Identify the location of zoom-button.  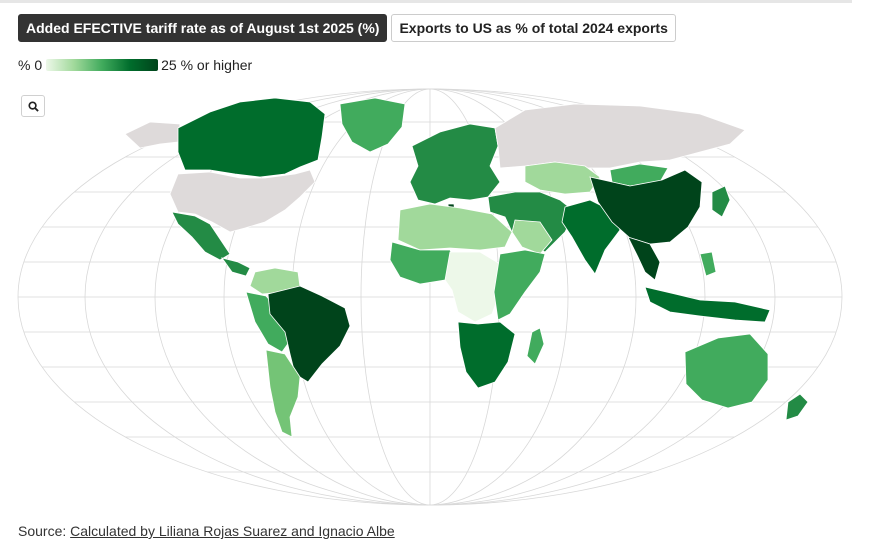
(33, 106).